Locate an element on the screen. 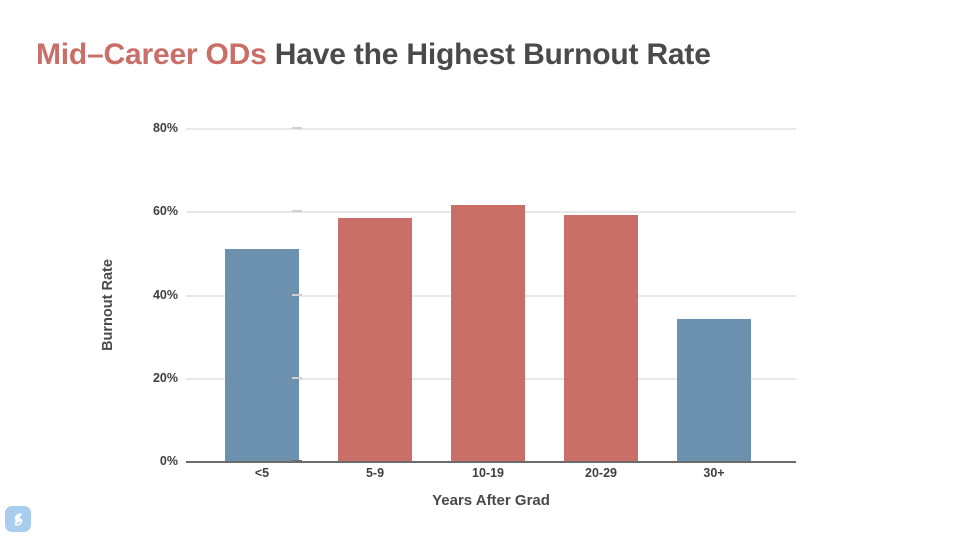 The width and height of the screenshot is (960, 538). page-title-accent: Mid–Career ODs is located at coordinates (151, 54).